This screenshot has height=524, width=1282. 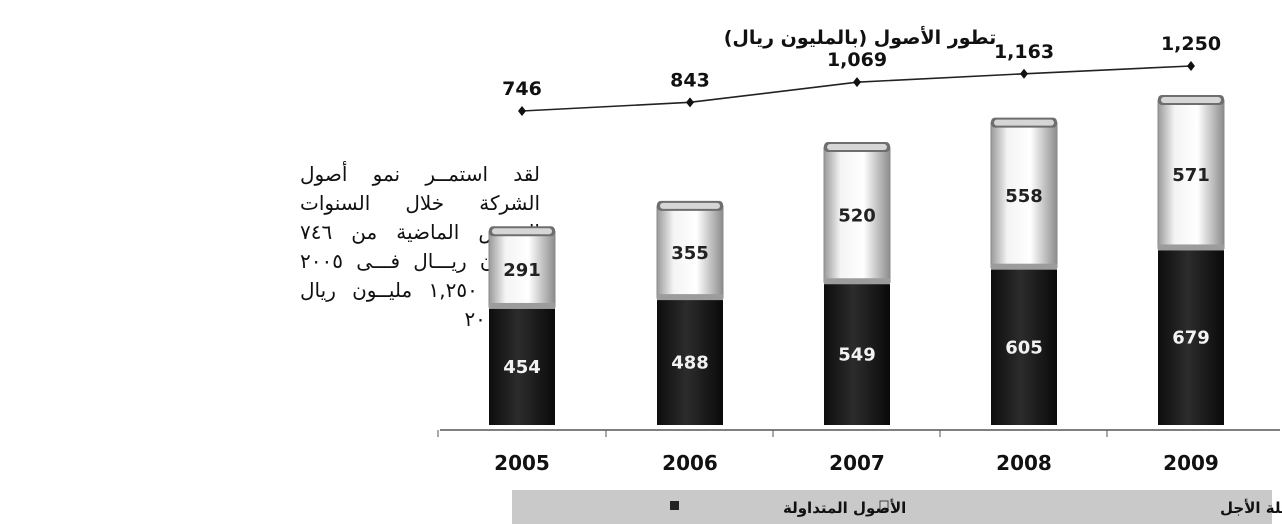 I want to click on legend-label-fixed-assets: الأصول الثابتة وطويلة الأجل, so click(x=1251, y=508).